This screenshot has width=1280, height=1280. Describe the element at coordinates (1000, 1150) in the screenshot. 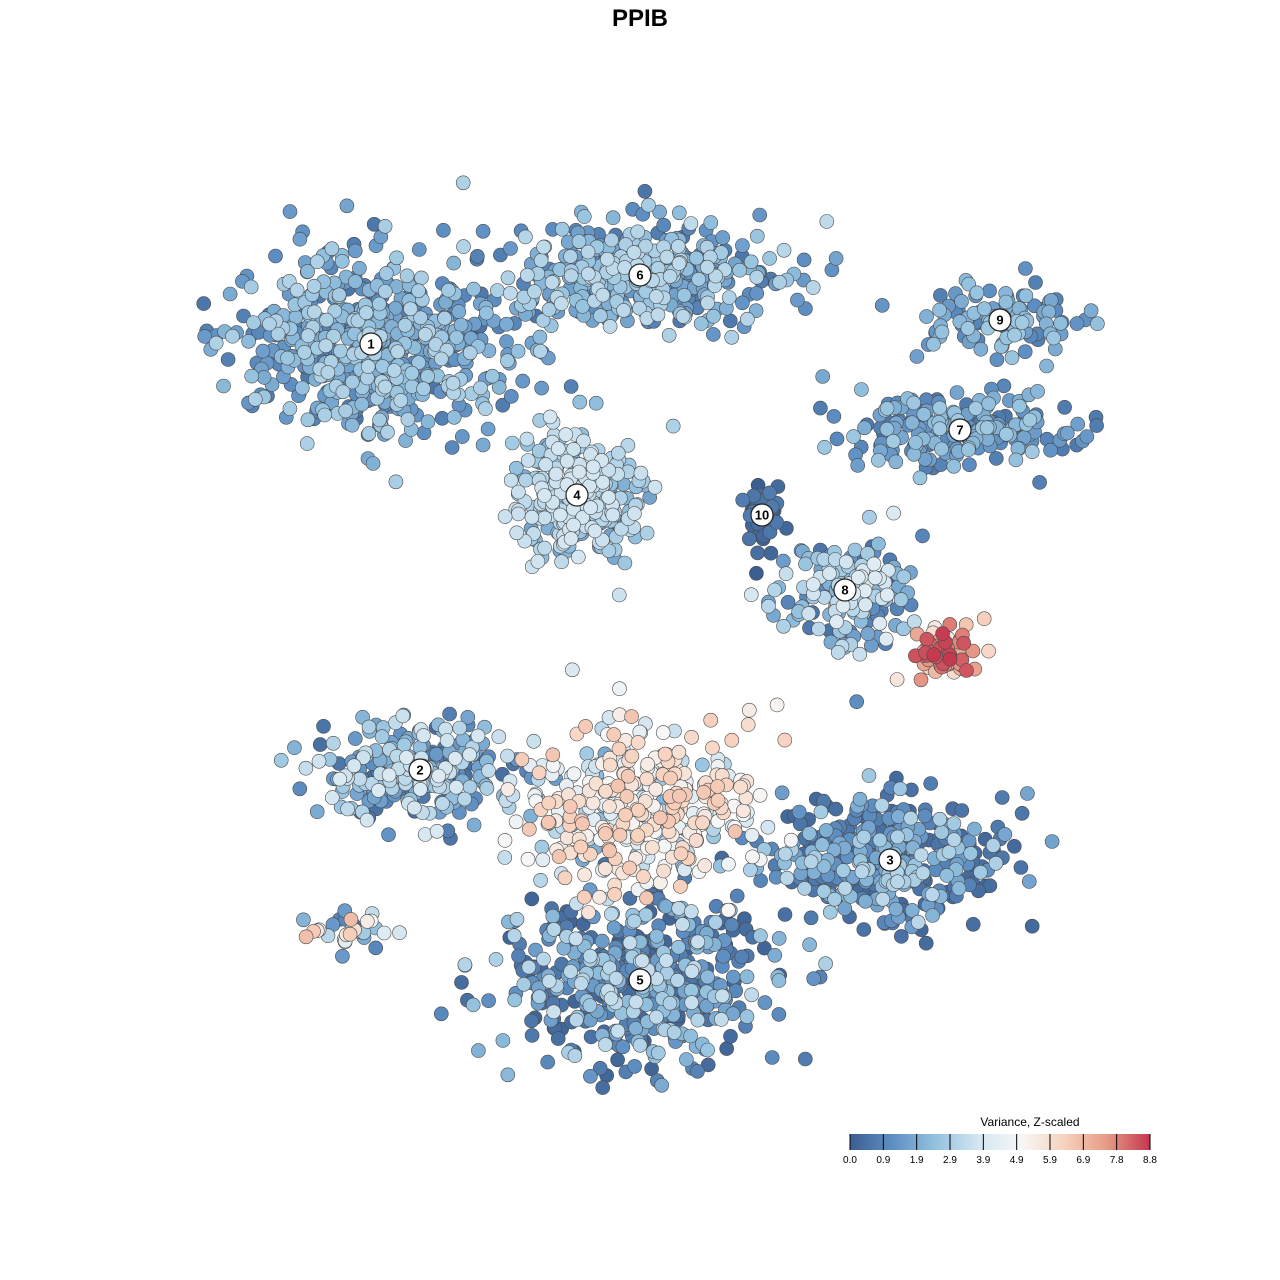

I see `colorbar-ticks: 0.0 0.9 1.9 2.9 3.9 4.9 5.9 6.9 7.8 8.8` at that location.